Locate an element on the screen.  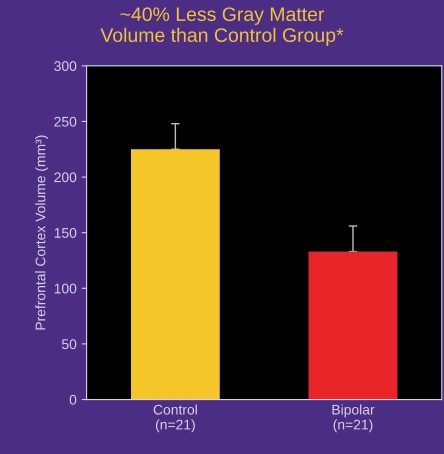
y-axis-title: Prefrontal Cortex Volume (mm³) is located at coordinates (41, 233).